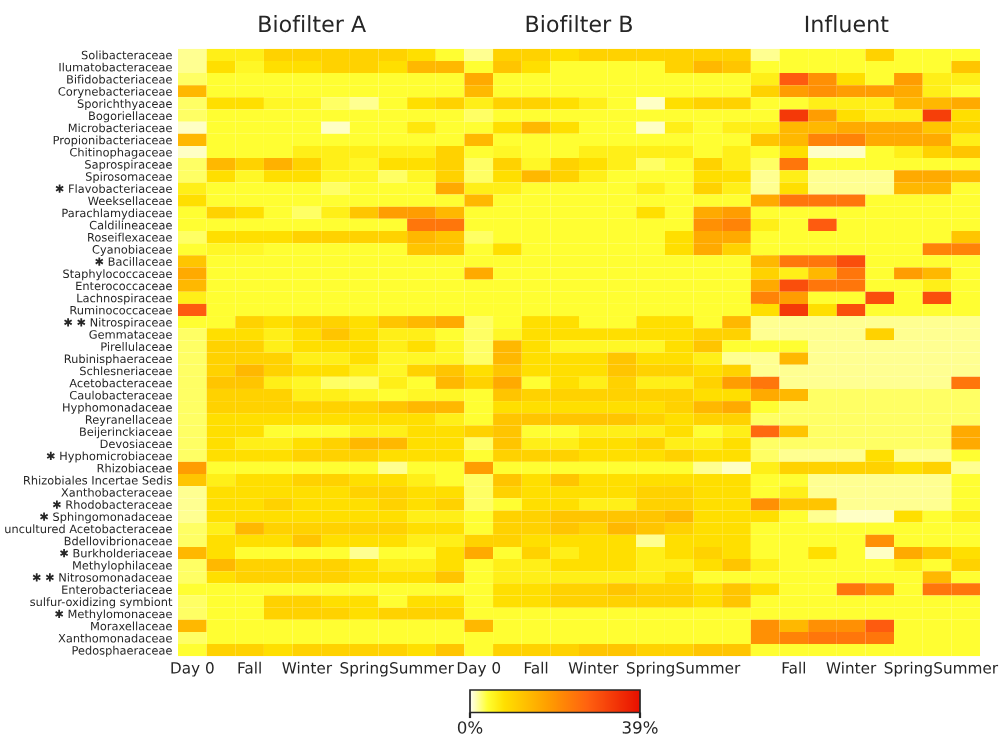 This screenshot has height=750, width=1000. Describe the element at coordinates (847, 24) in the screenshot. I see `text: Influent` at that location.